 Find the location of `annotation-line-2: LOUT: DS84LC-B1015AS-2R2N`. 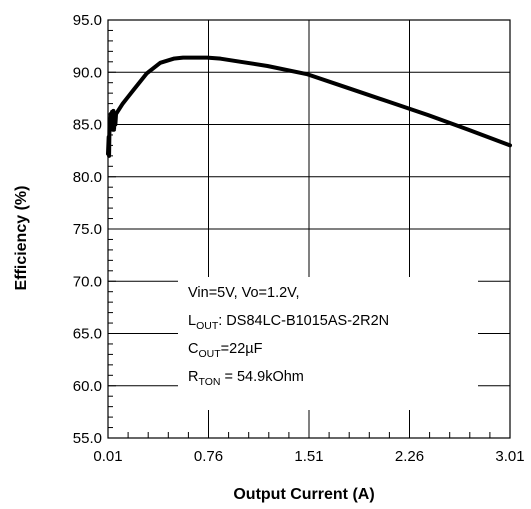

annotation-line-2: LOUT: DS84LC-B1015AS-2R2N is located at coordinates (288, 322).